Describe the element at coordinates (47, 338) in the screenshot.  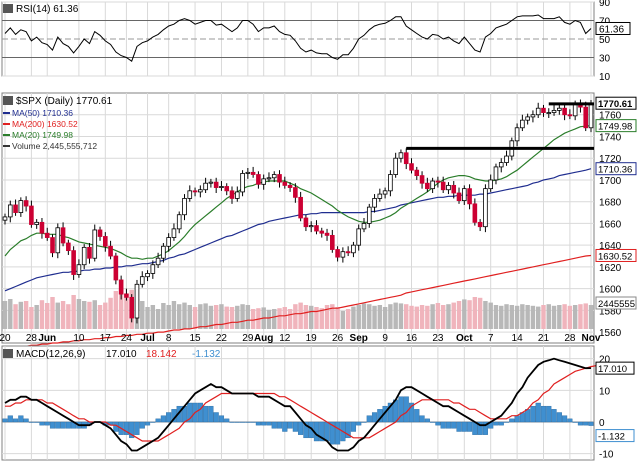
I see `x-tick-label: Jun` at that location.